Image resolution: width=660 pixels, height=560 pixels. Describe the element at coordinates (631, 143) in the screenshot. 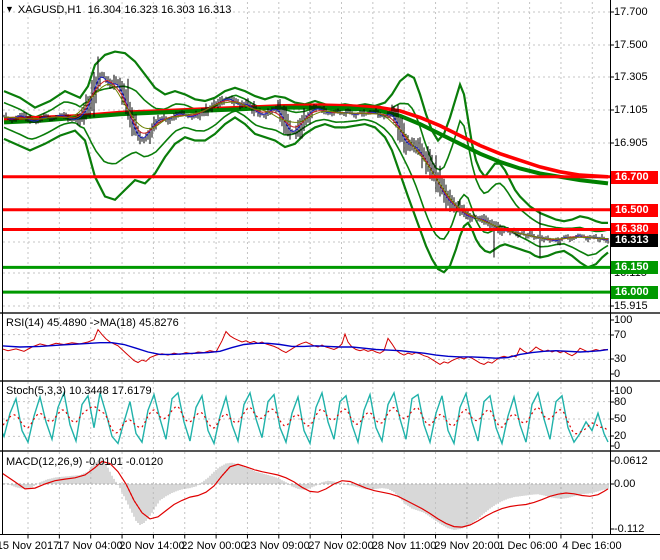

I see `main-axis-label-16-905: 16.905` at that location.